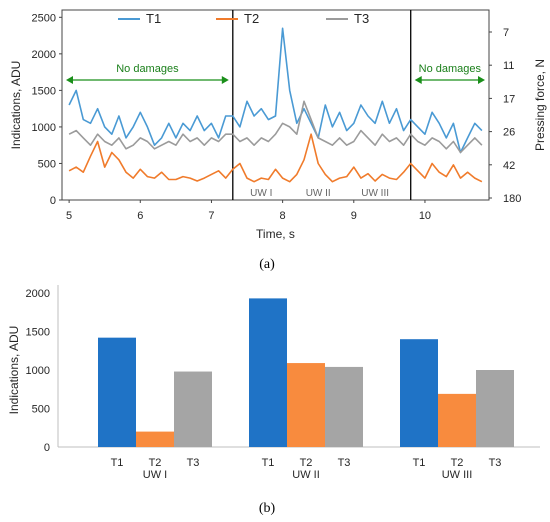 Image resolution: width=550 pixels, height=522 pixels. Describe the element at coordinates (512, 199) in the screenshot. I see `y2-tick-label: 180` at that location.